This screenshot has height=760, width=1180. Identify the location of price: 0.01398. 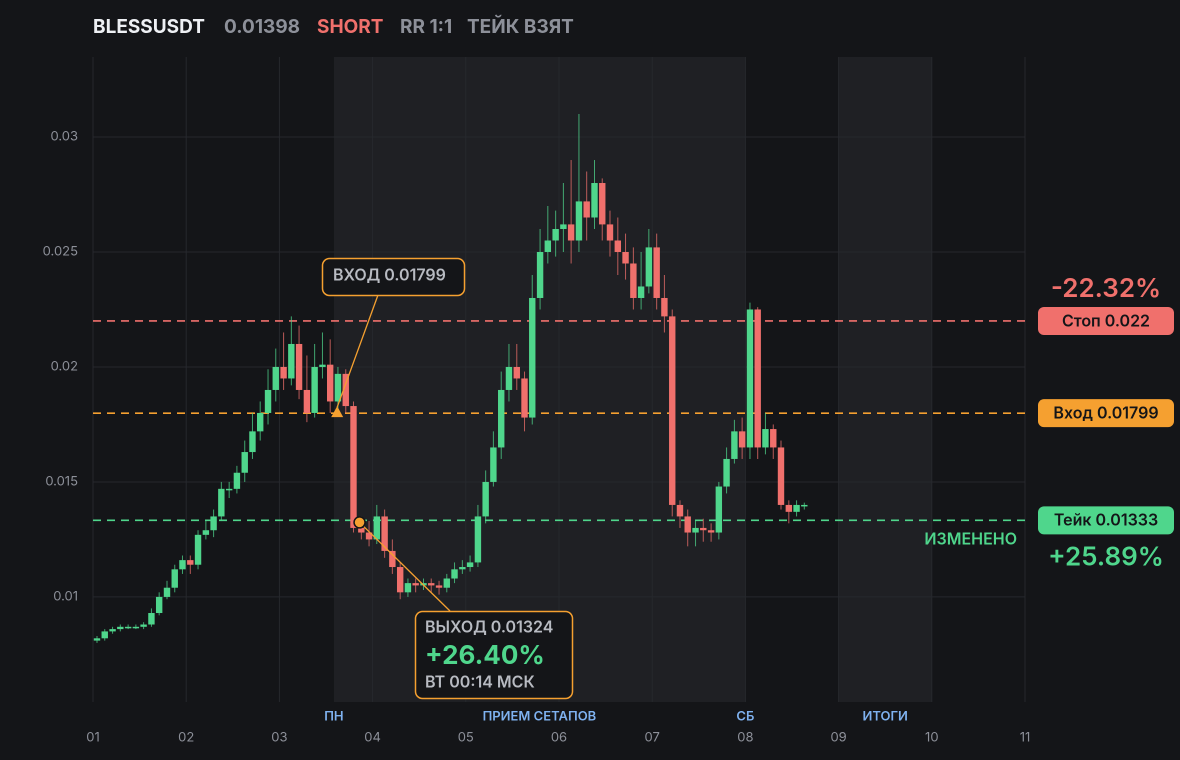
(262, 26).